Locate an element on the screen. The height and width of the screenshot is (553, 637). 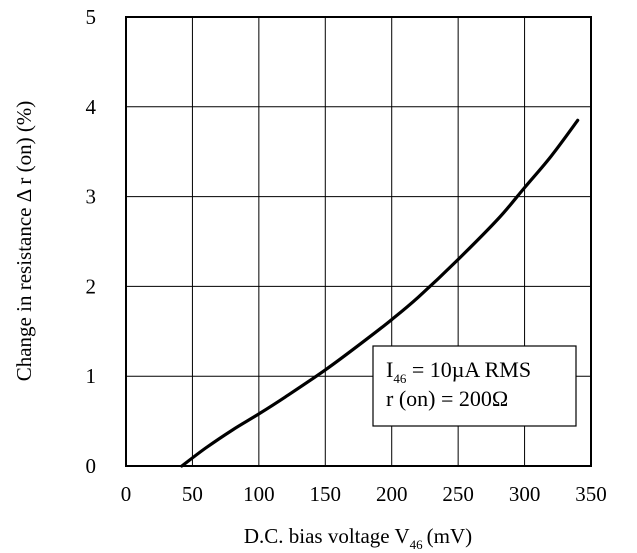
y-tick-label-2: 2 is located at coordinates (91, 286).